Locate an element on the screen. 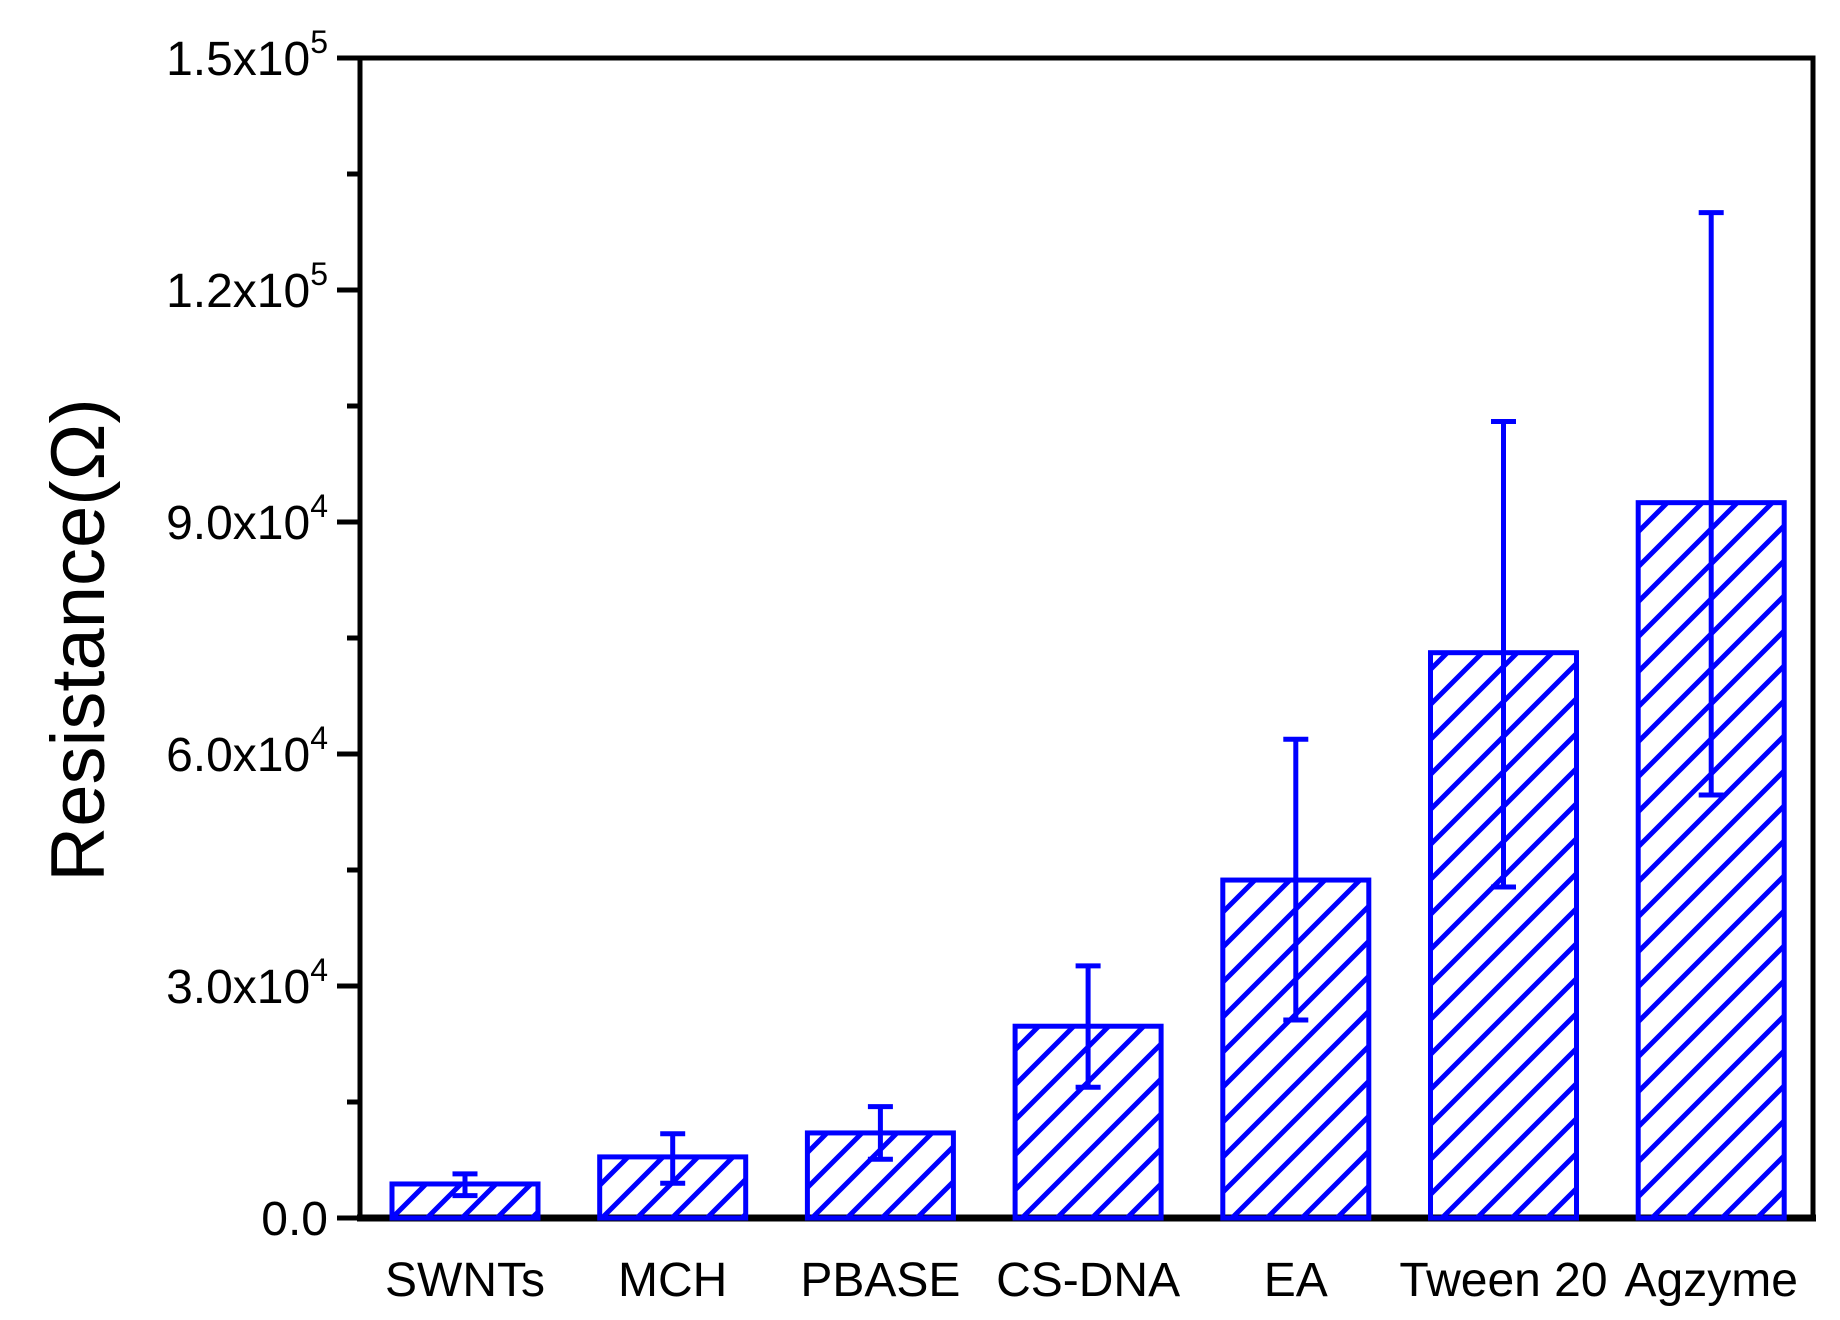  x-category-label: PBASE is located at coordinates (880, 1280).